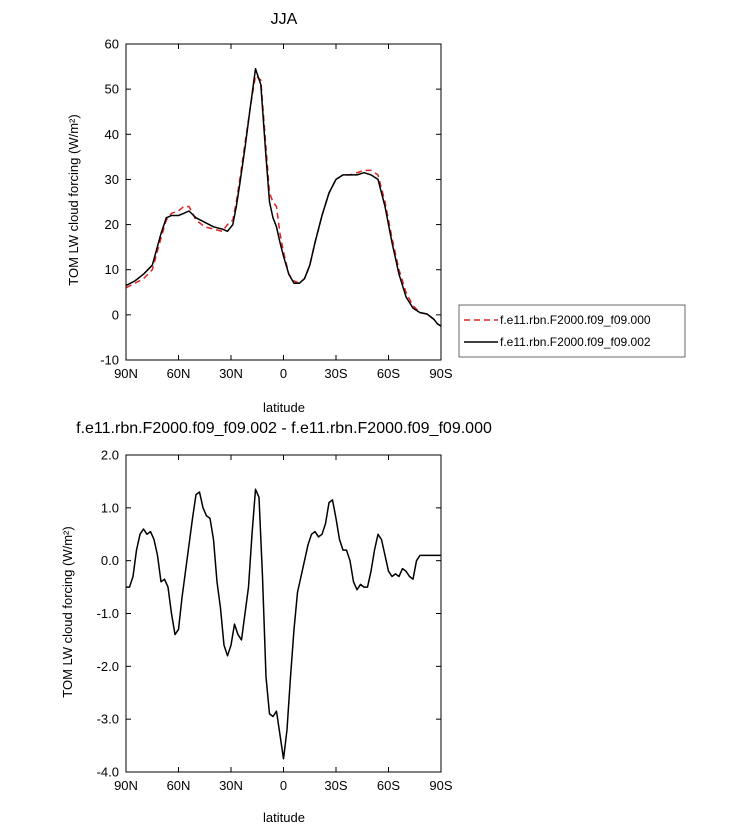 The width and height of the screenshot is (733, 834). What do you see at coordinates (231, 373) in the screenshot?
I see `top-chart-x-tick-label: 30N` at bounding box center [231, 373].